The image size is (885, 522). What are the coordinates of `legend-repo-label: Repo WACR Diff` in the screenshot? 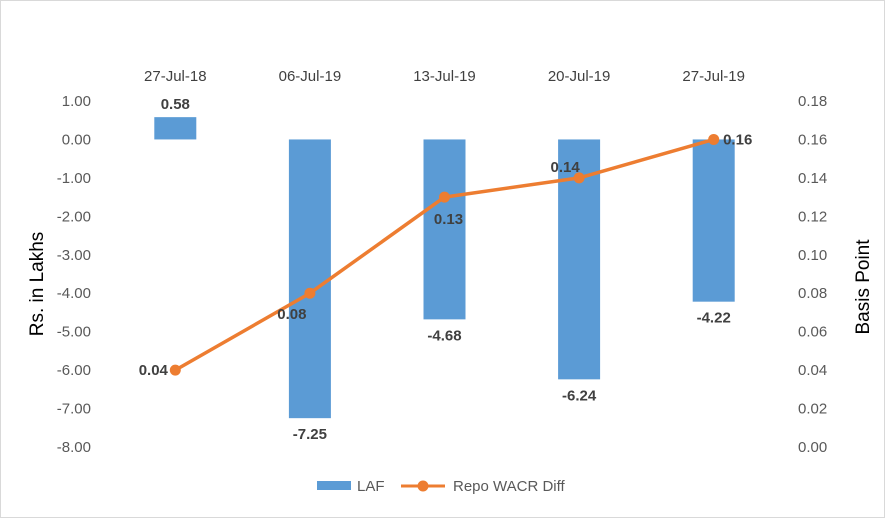 It's located at (509, 486).